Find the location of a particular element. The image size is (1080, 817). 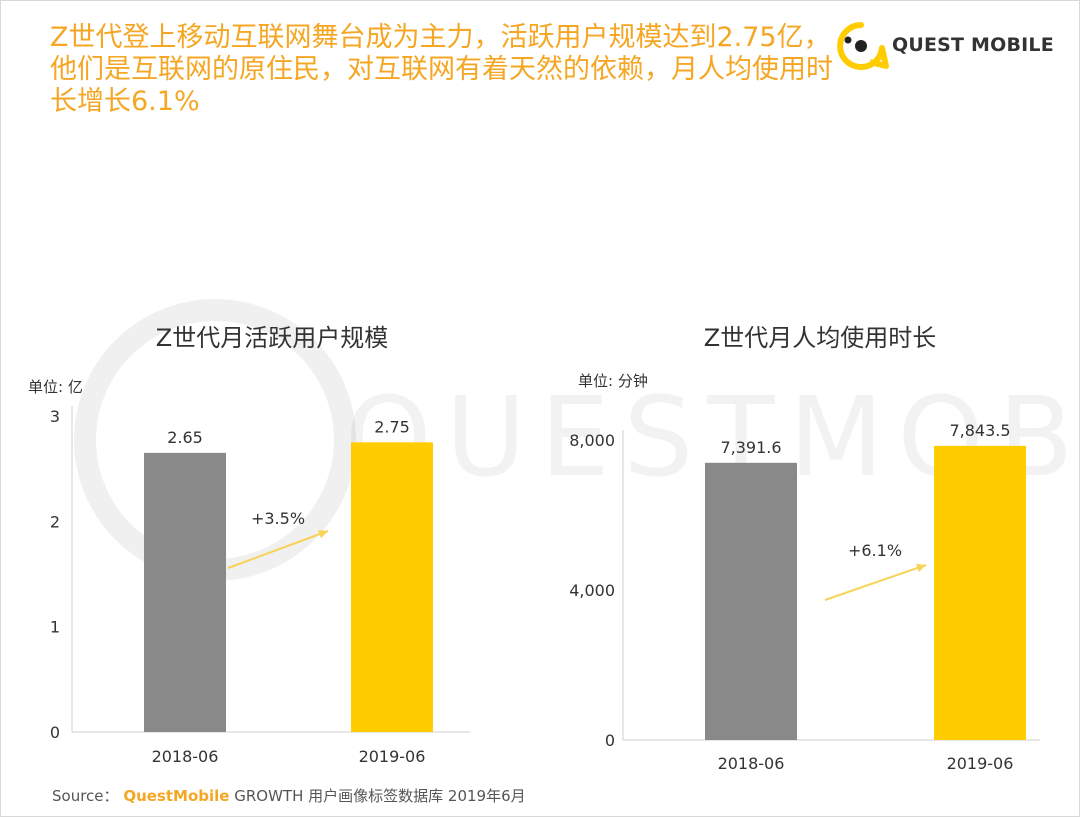

questmobile-logo: QUEST MOBILE is located at coordinates (947, 44).